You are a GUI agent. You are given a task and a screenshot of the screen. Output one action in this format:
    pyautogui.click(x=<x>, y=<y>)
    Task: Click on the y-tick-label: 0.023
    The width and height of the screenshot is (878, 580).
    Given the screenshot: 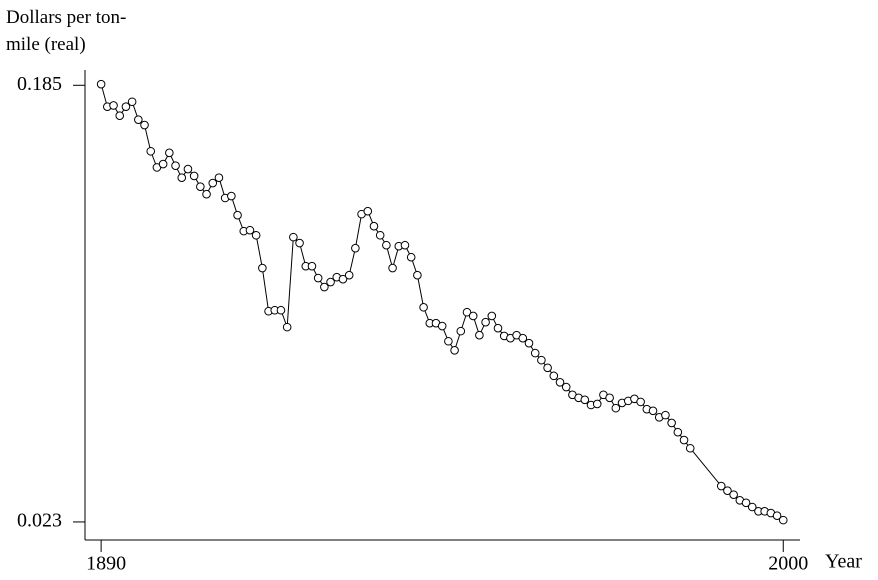 What is the action you would take?
    pyautogui.click(x=39, y=521)
    